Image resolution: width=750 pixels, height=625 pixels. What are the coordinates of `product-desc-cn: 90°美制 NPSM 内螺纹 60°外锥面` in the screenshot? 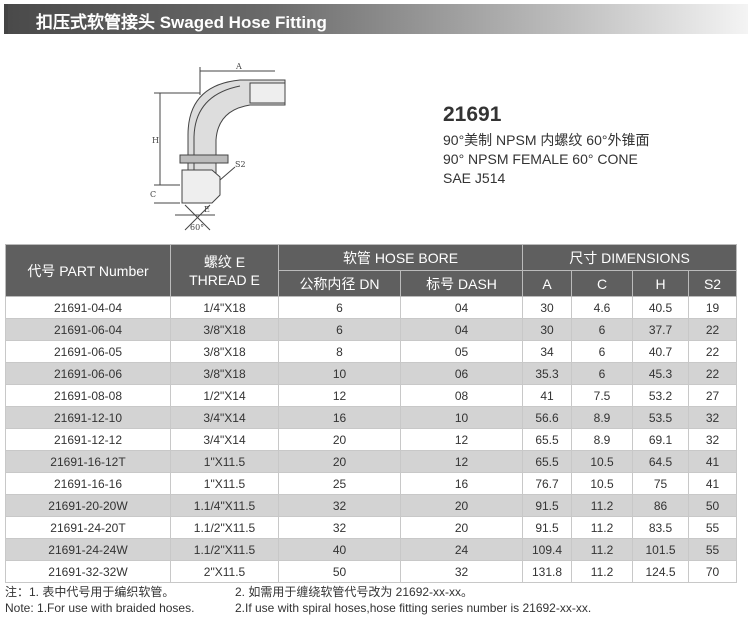 It's located at (546, 140).